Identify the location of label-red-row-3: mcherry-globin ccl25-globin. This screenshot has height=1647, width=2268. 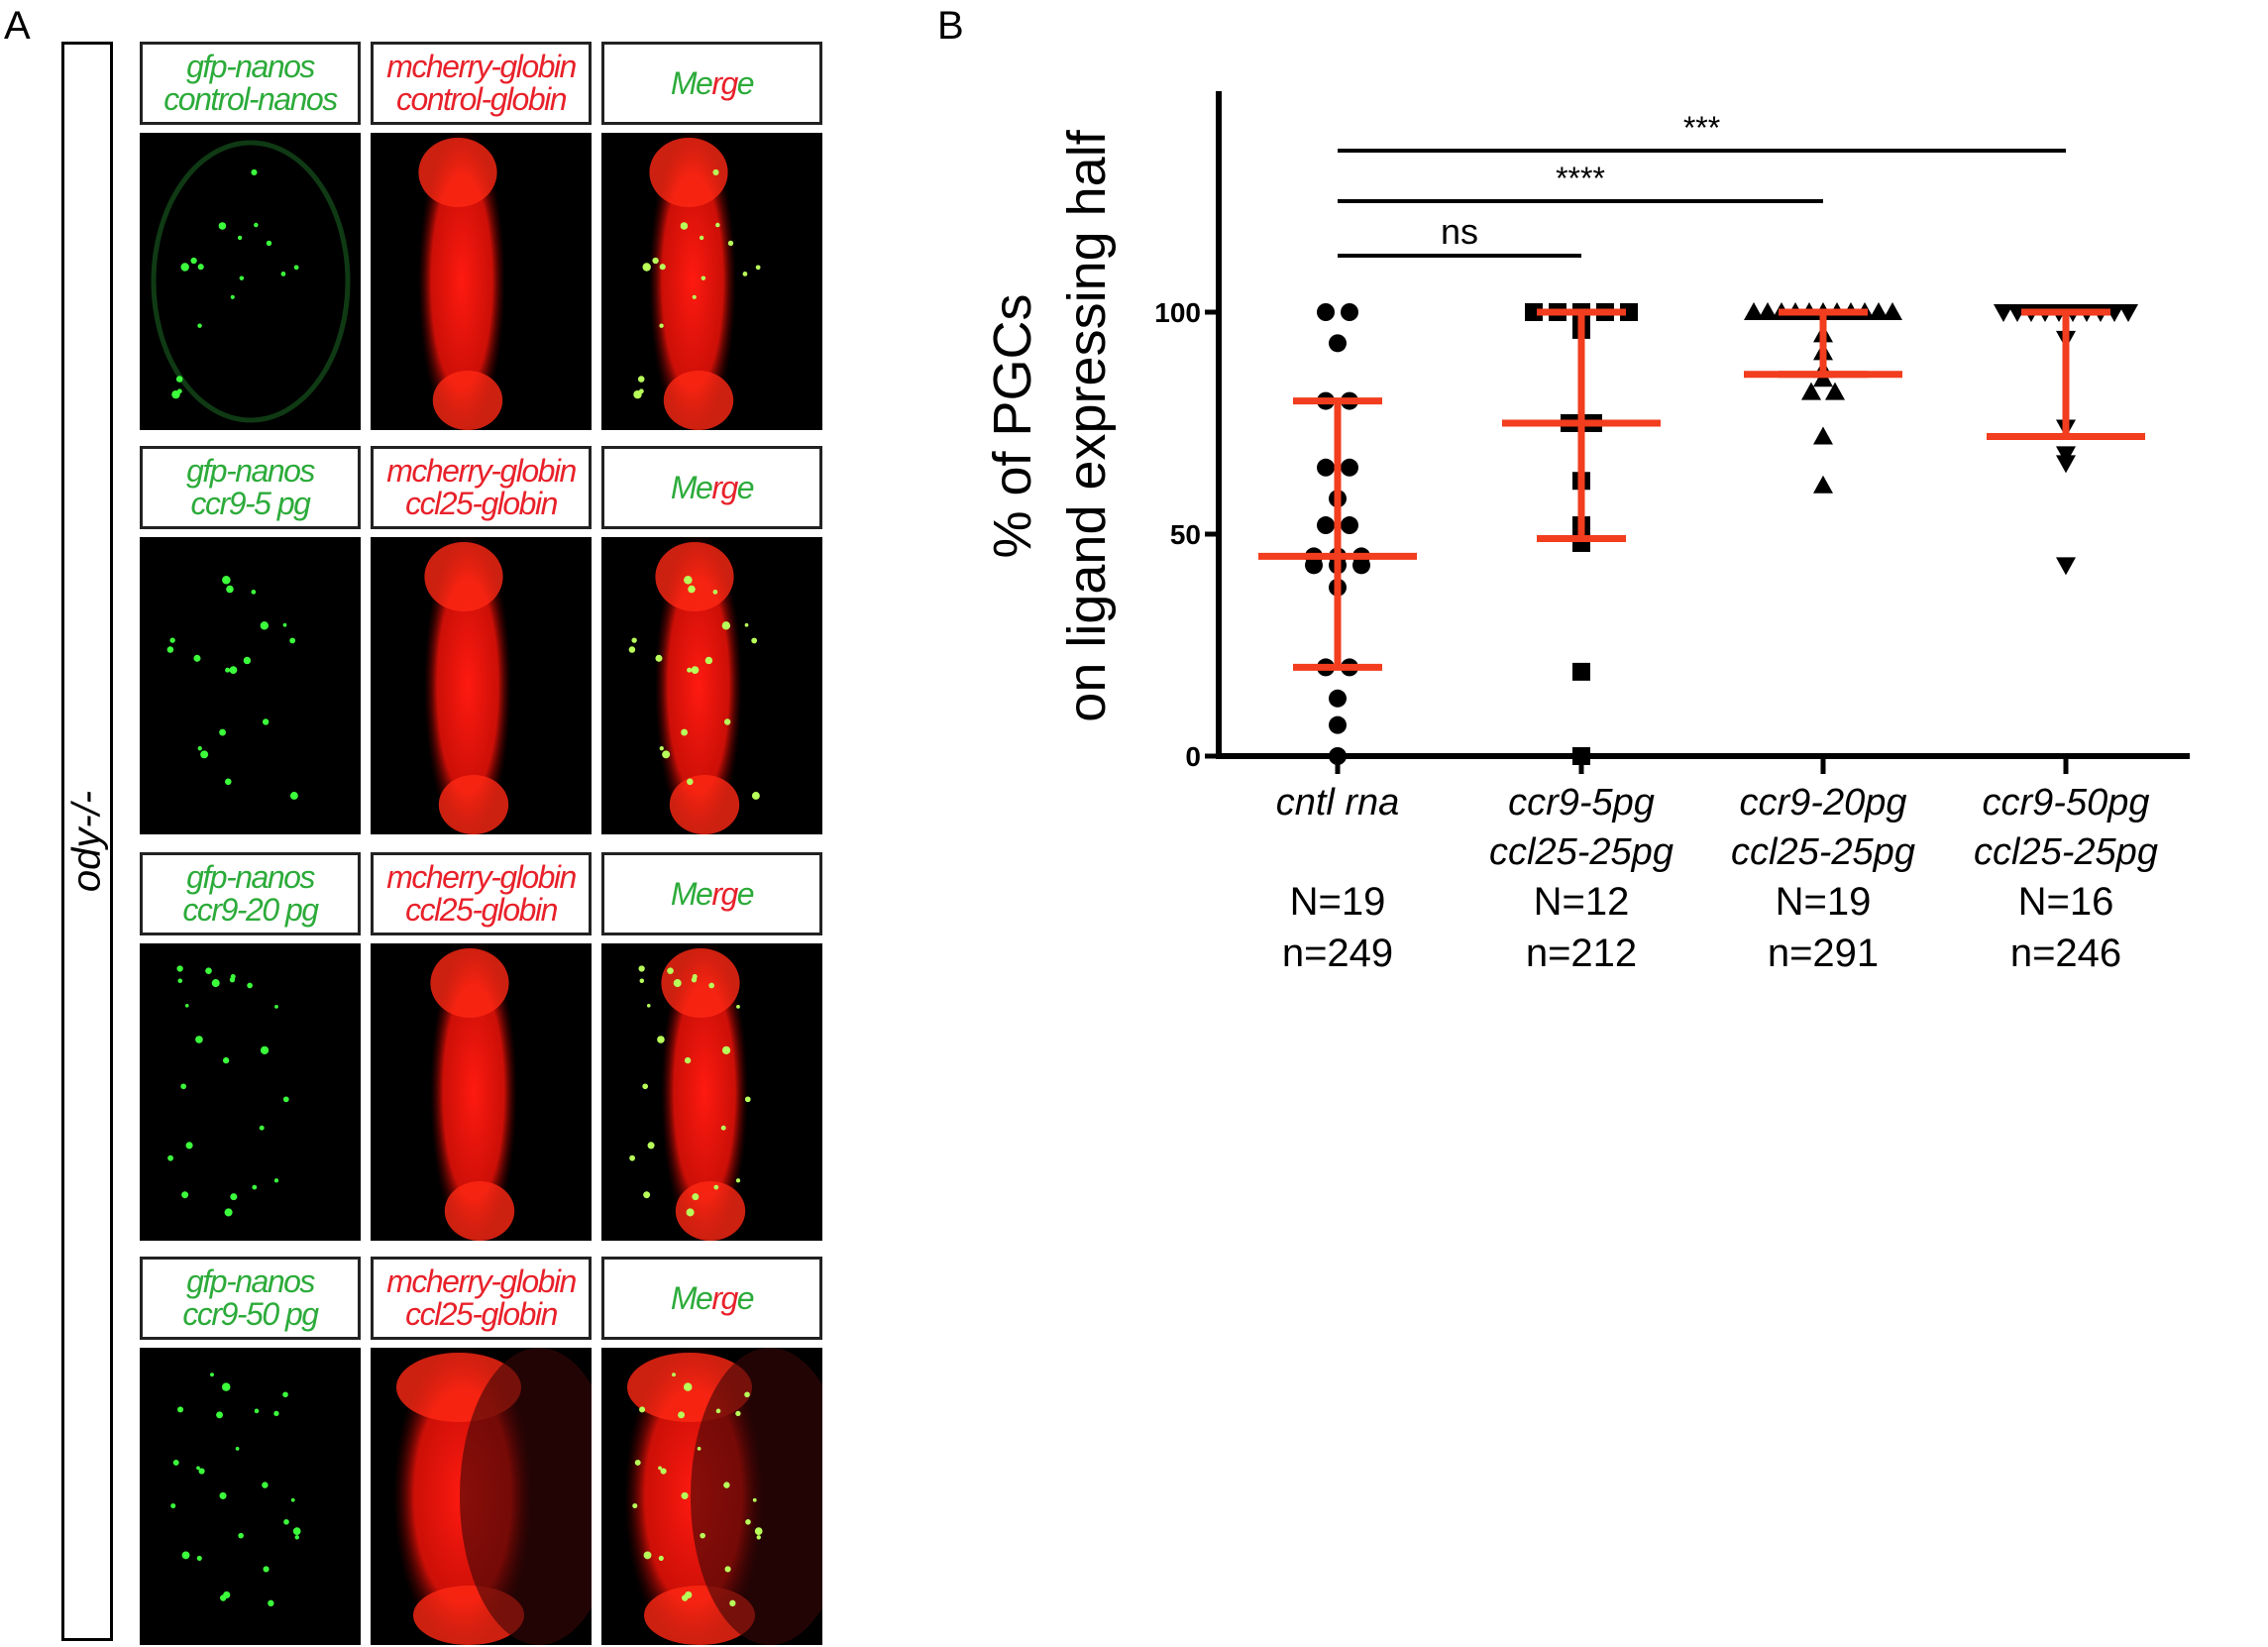
(482, 893).